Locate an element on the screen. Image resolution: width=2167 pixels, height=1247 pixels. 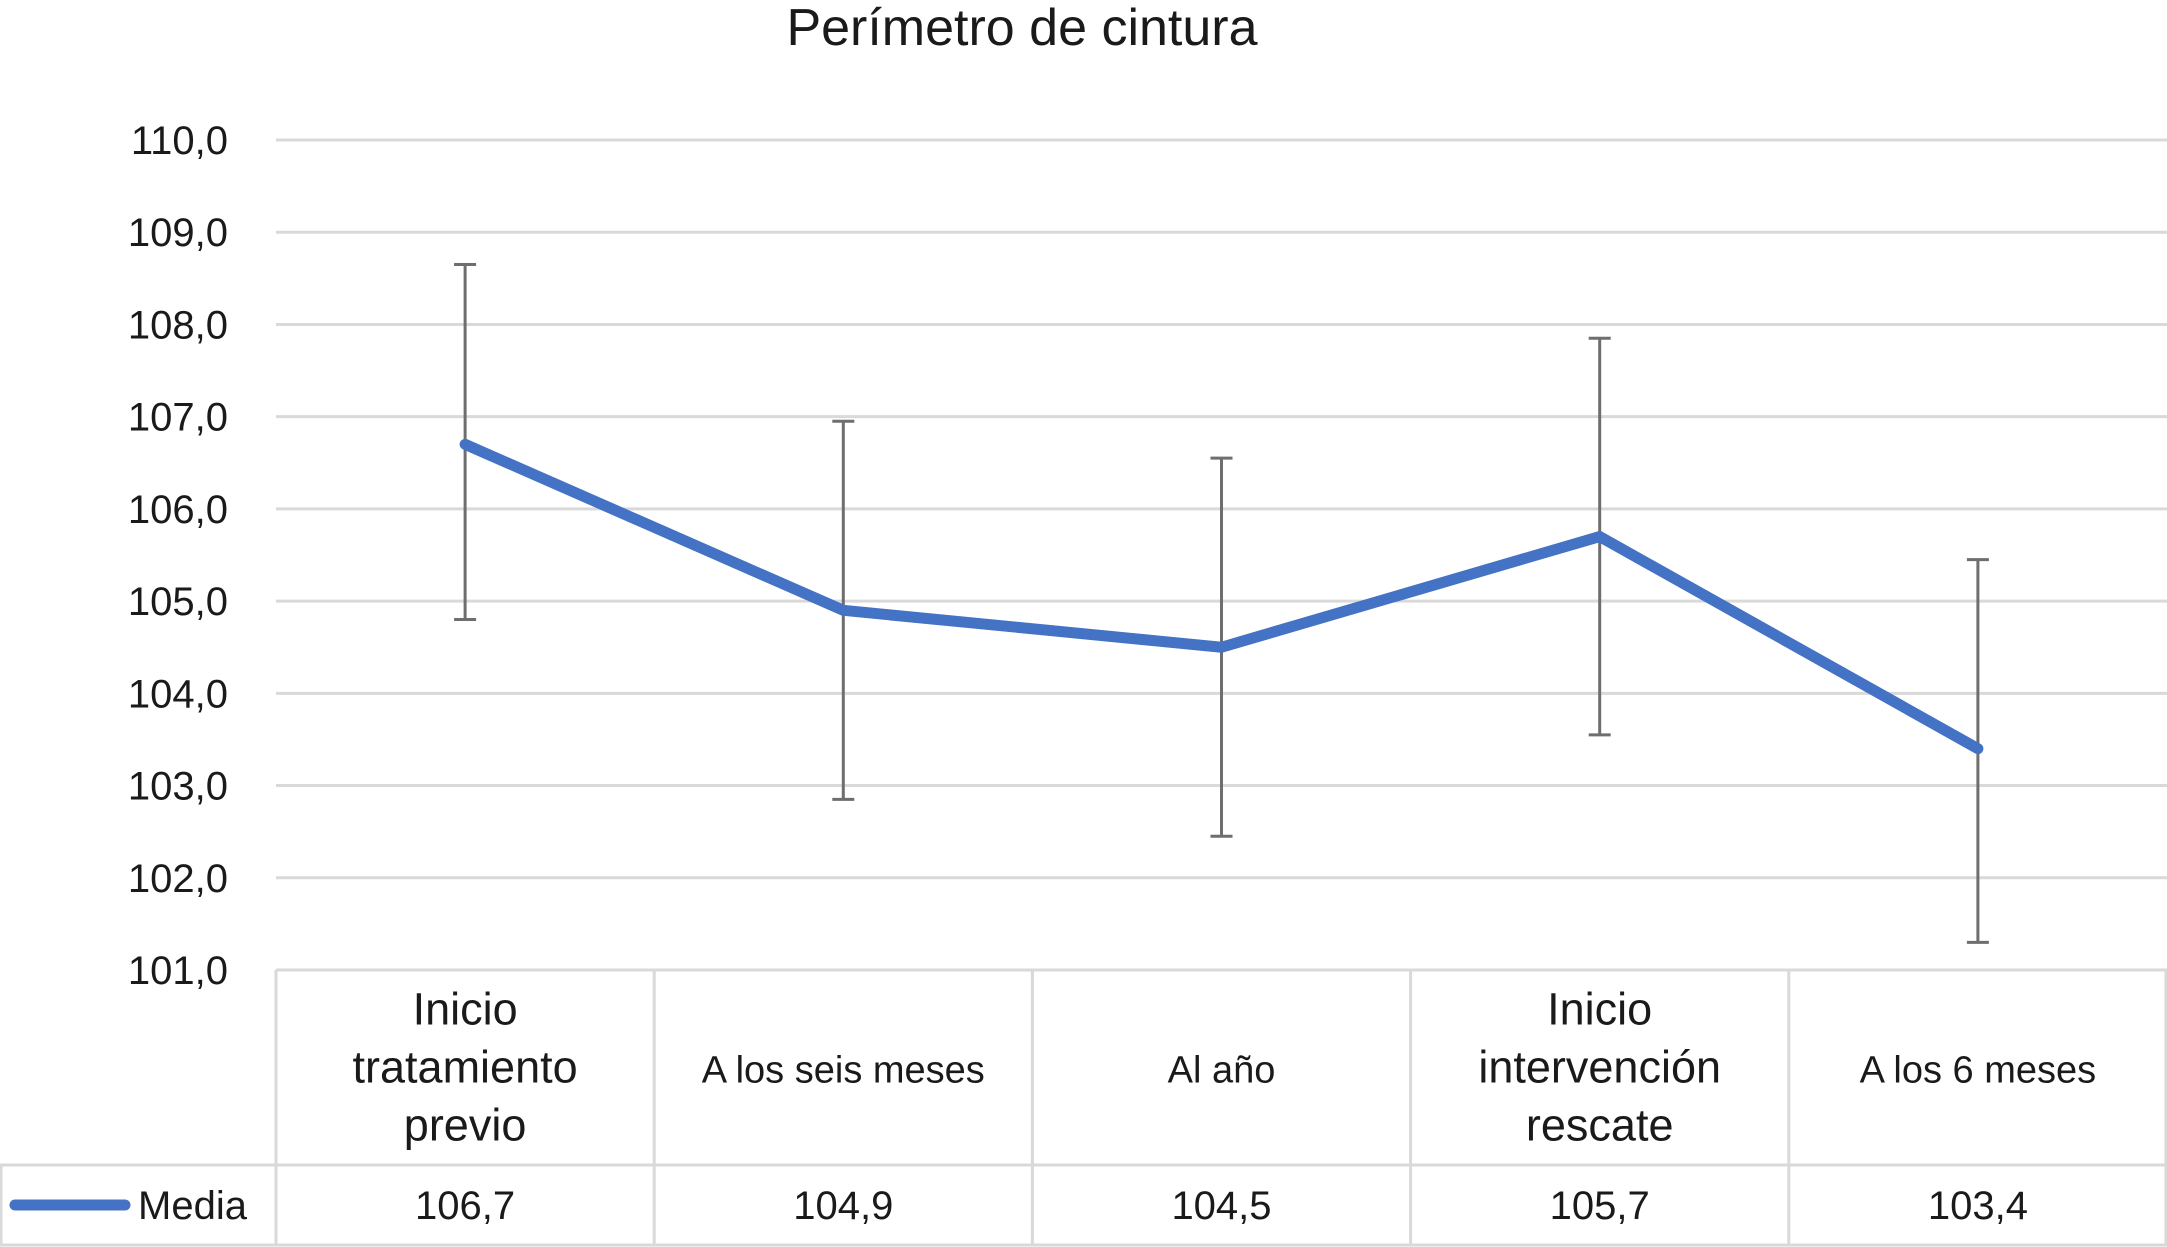
y-tick-label: 108,0 is located at coordinates (178, 325).